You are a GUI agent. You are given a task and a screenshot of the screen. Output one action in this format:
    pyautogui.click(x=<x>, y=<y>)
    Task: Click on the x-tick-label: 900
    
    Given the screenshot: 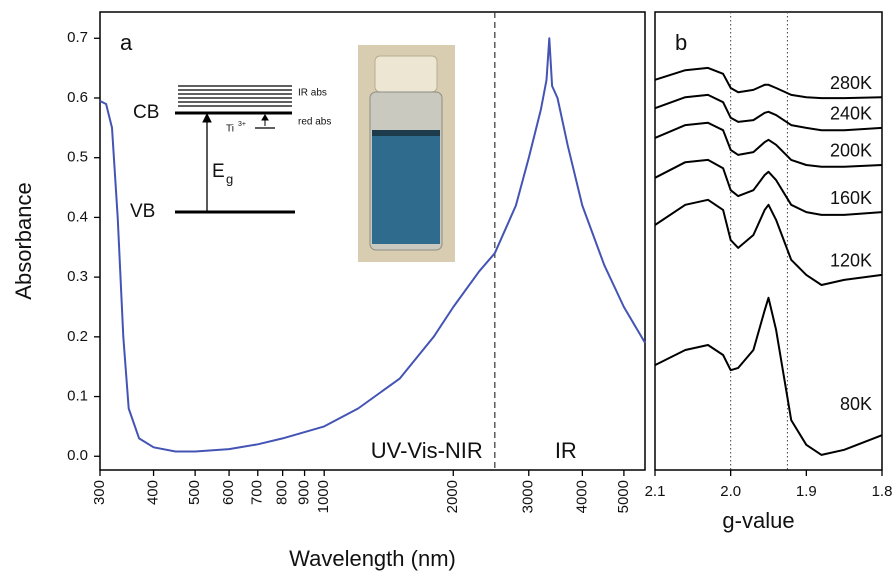 What is the action you would take?
    pyautogui.click(x=304, y=492)
    